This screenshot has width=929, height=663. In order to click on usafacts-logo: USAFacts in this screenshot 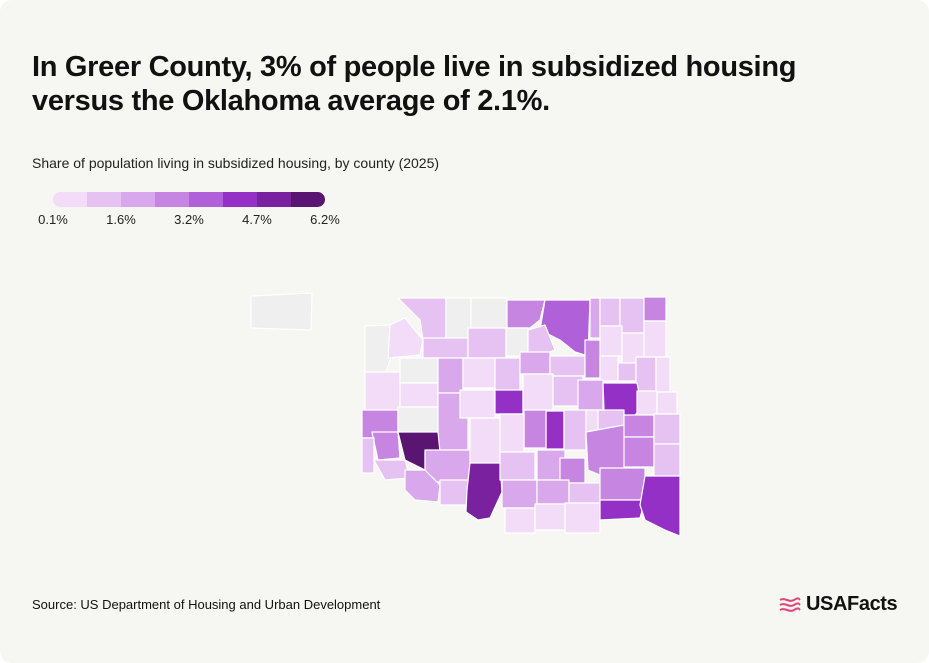, I will do `click(838, 604)`.